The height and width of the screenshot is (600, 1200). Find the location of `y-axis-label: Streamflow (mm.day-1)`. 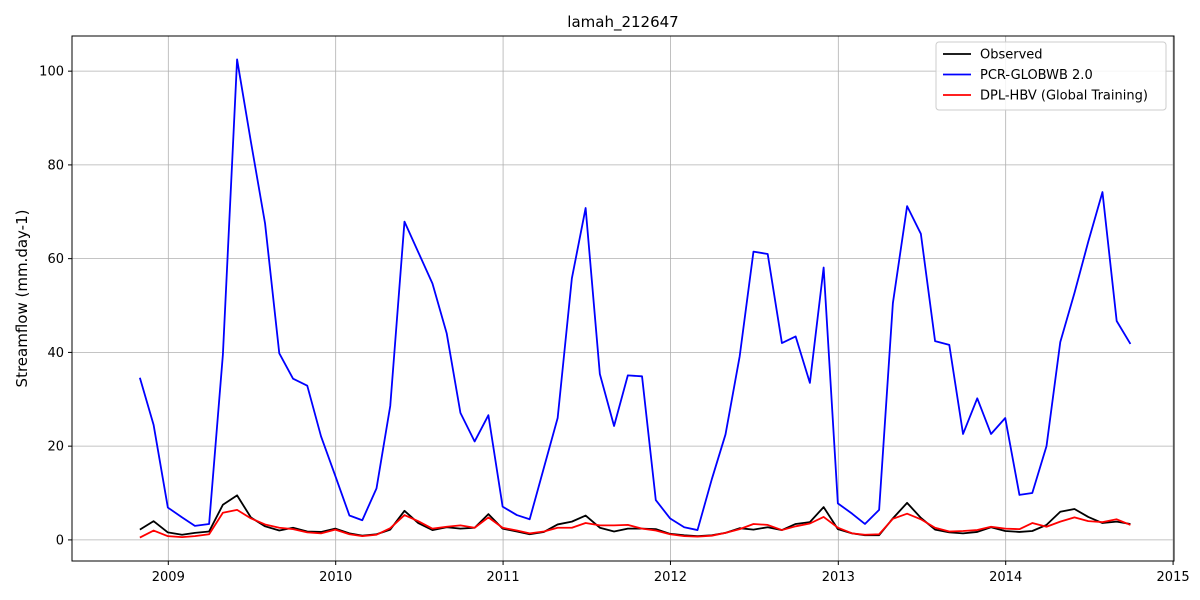

y-axis-label: Streamflow (mm.day-1) is located at coordinates (22, 299).